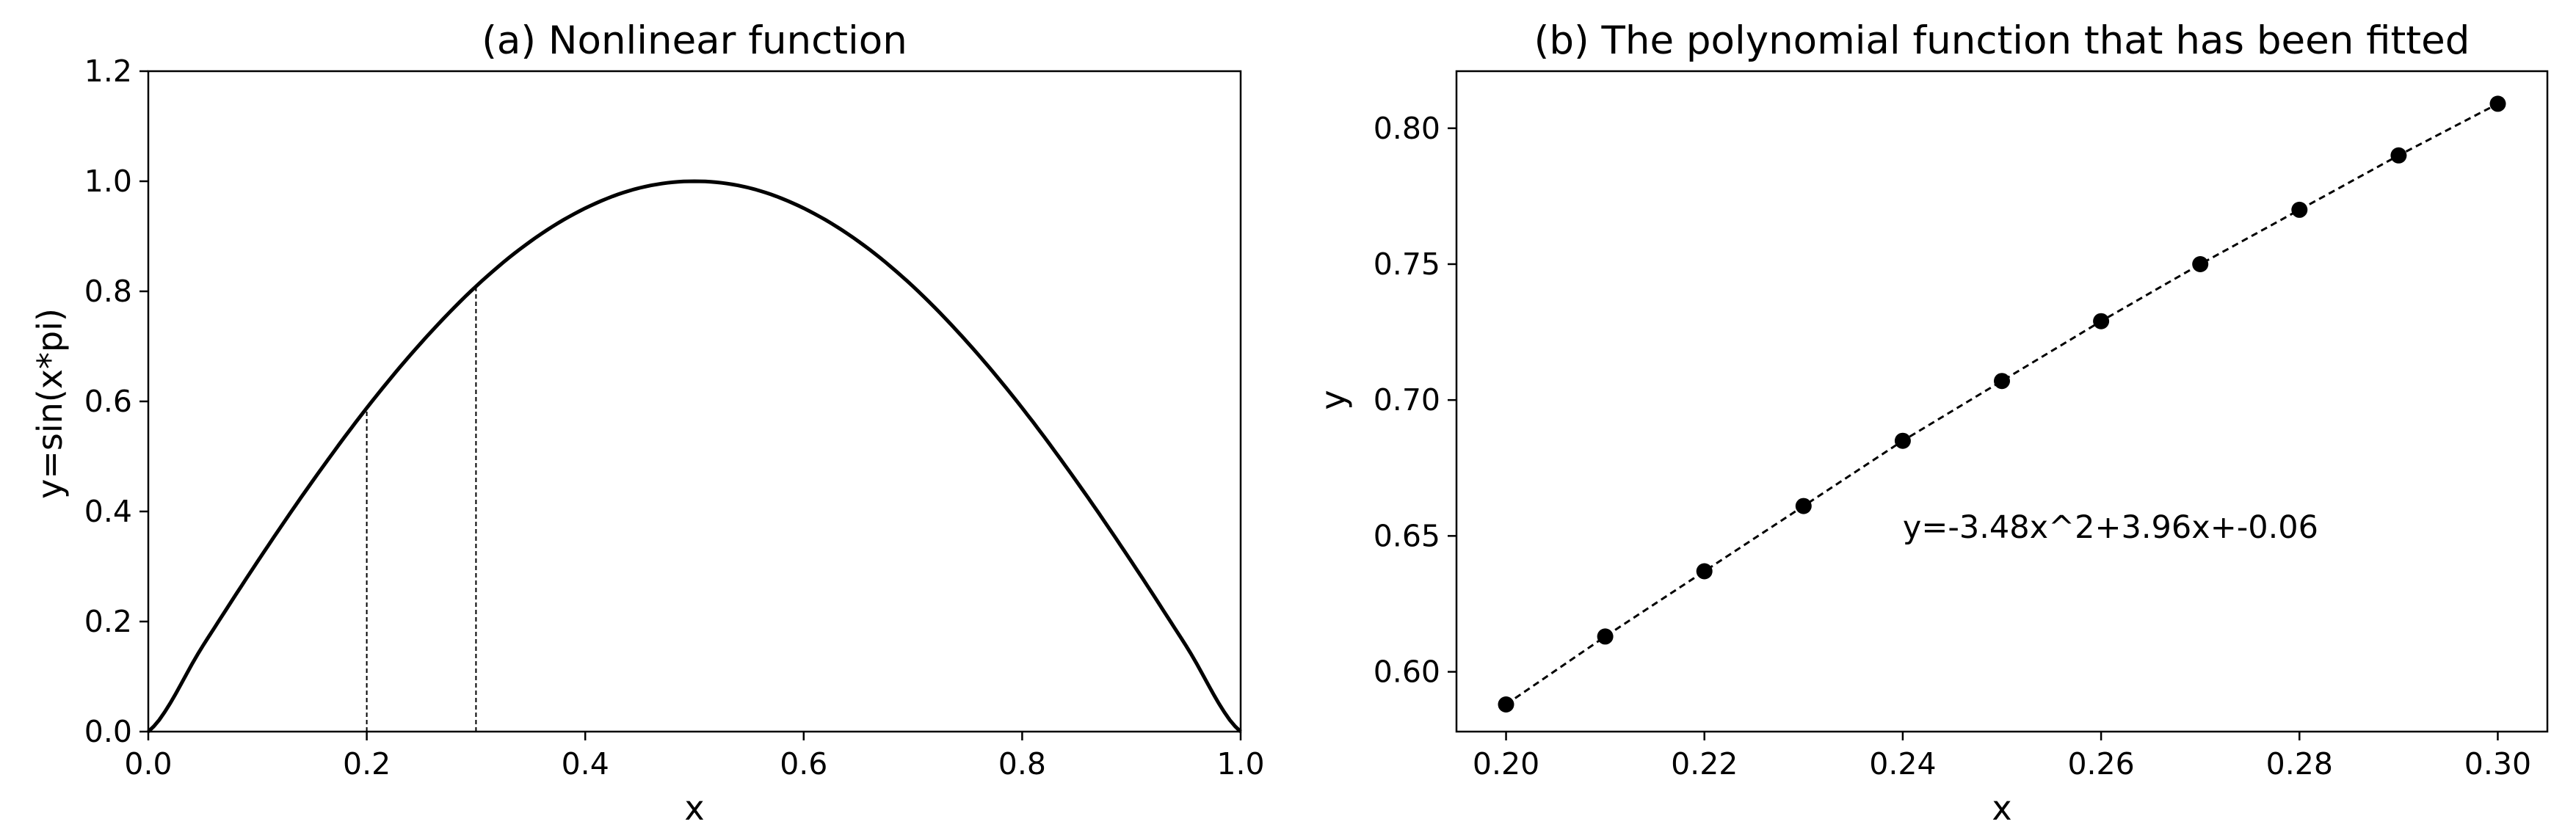 Image resolution: width=2576 pixels, height=838 pixels. Describe the element at coordinates (804, 764) in the screenshot. I see `x-tick-label: 0.6` at that location.